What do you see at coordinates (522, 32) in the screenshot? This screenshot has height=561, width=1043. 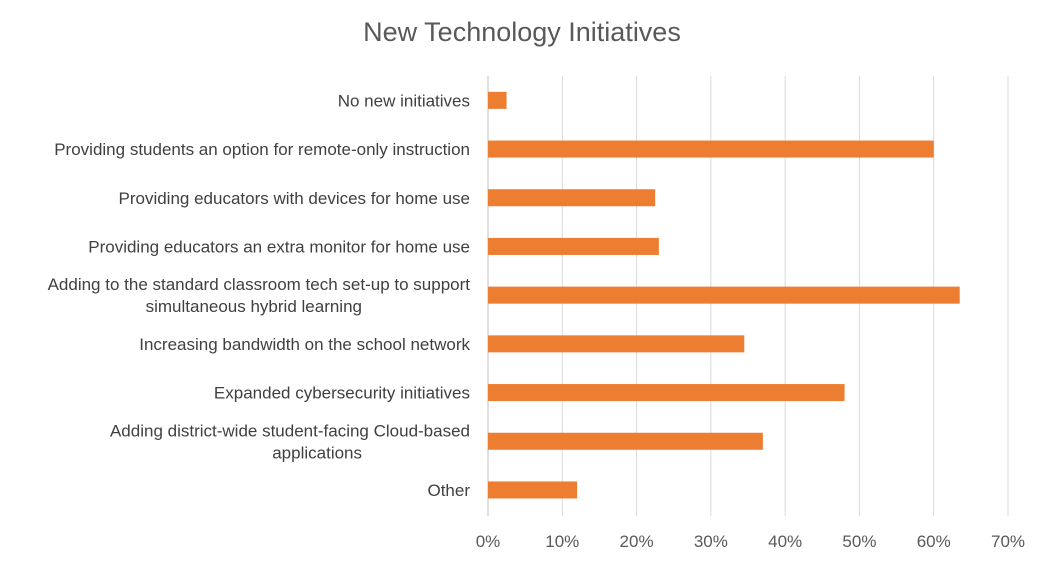 I see `chart-title: New Technology Initiatives` at bounding box center [522, 32].